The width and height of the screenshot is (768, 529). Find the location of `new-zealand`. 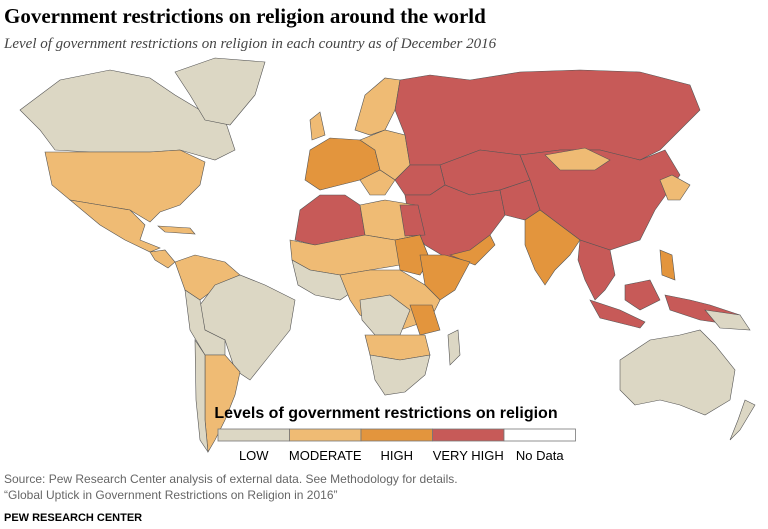

new-zealand is located at coordinates (742, 420).